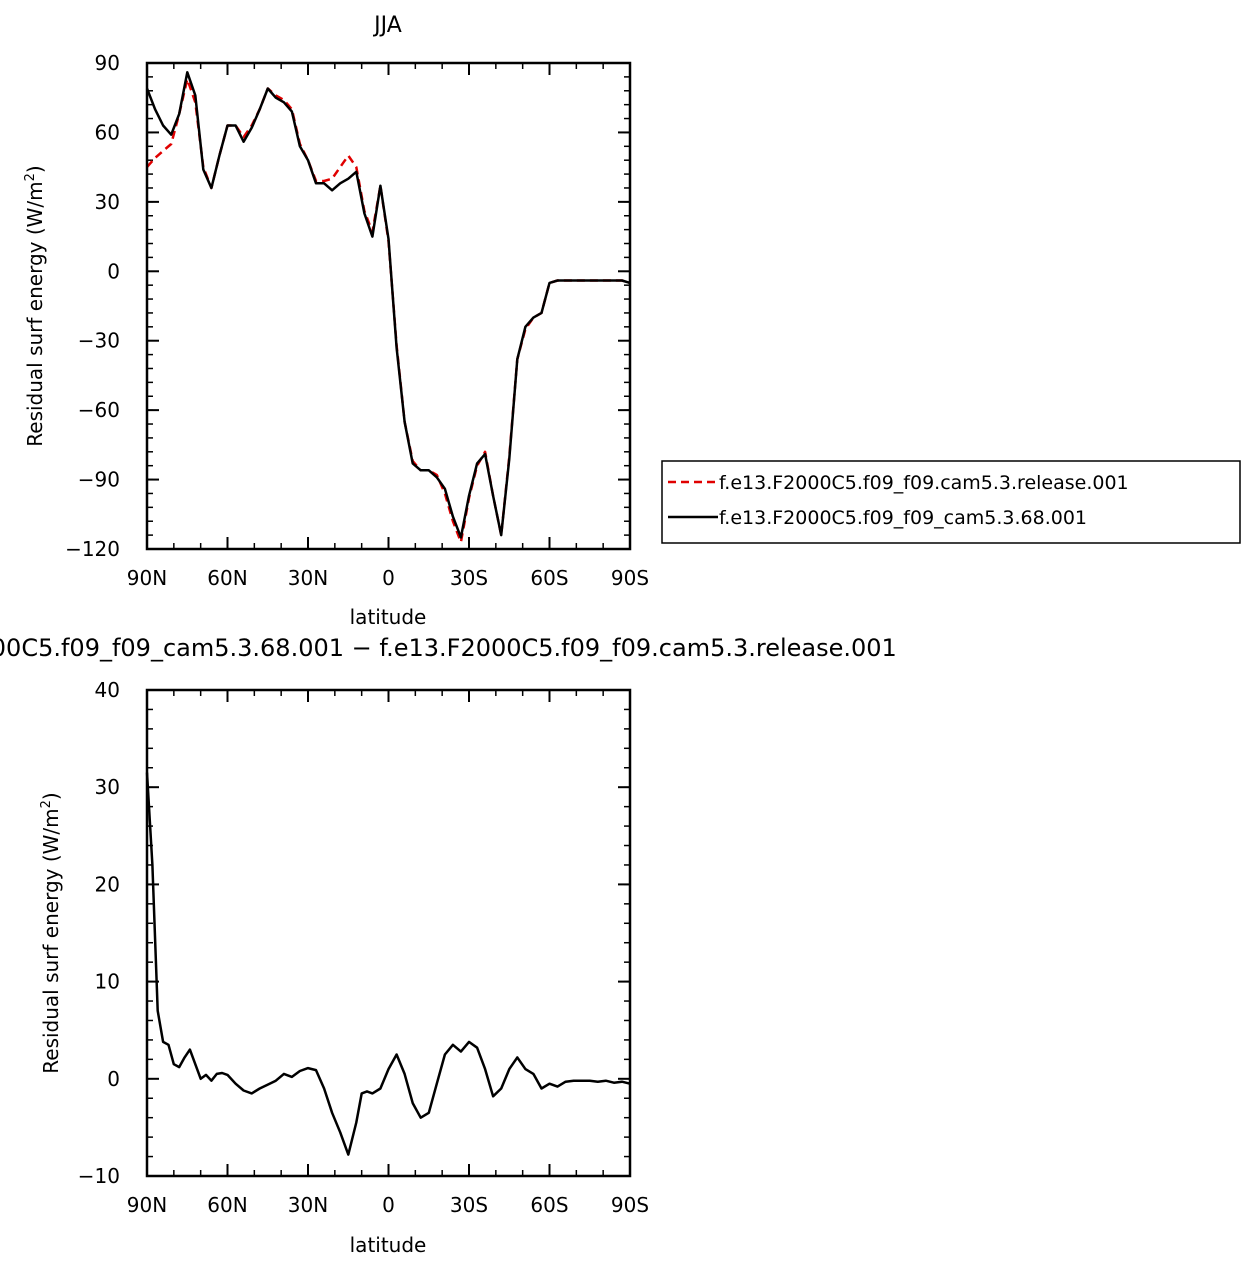 This screenshot has height=1263, width=1260. Describe the element at coordinates (107, 982) in the screenshot. I see `bottom-y-tick-label: 10` at that location.